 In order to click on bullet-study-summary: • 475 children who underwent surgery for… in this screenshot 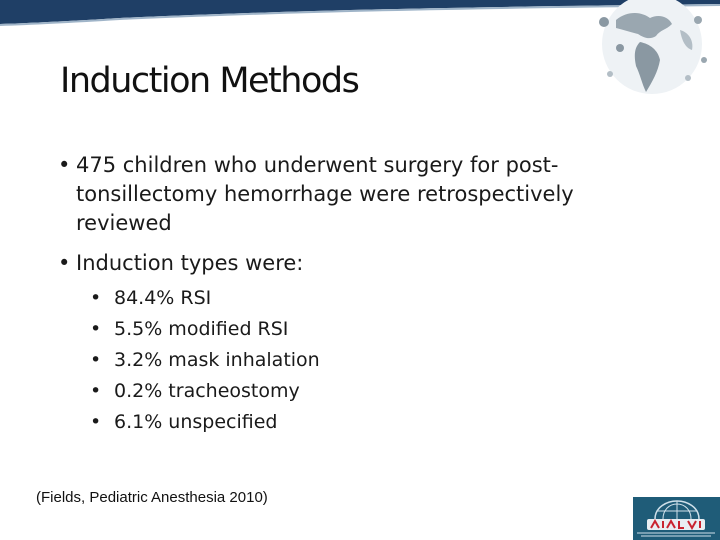, I will do `click(353, 194)`.